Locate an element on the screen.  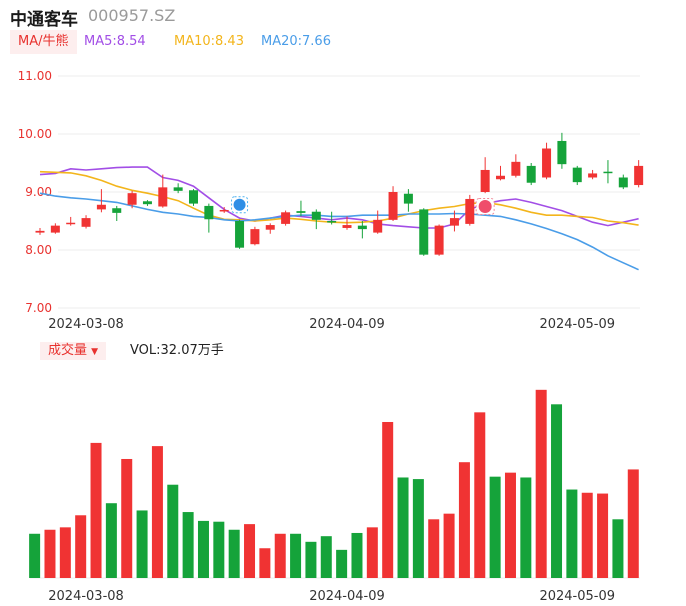
dropdown-triangle-icon: ▼ is located at coordinates (95, 352).